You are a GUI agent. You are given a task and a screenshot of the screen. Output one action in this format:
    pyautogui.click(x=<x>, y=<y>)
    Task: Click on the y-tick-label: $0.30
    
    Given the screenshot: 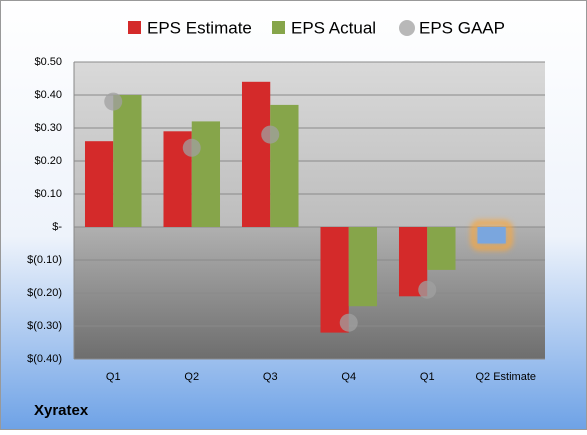 What is the action you would take?
    pyautogui.click(x=48, y=128)
    